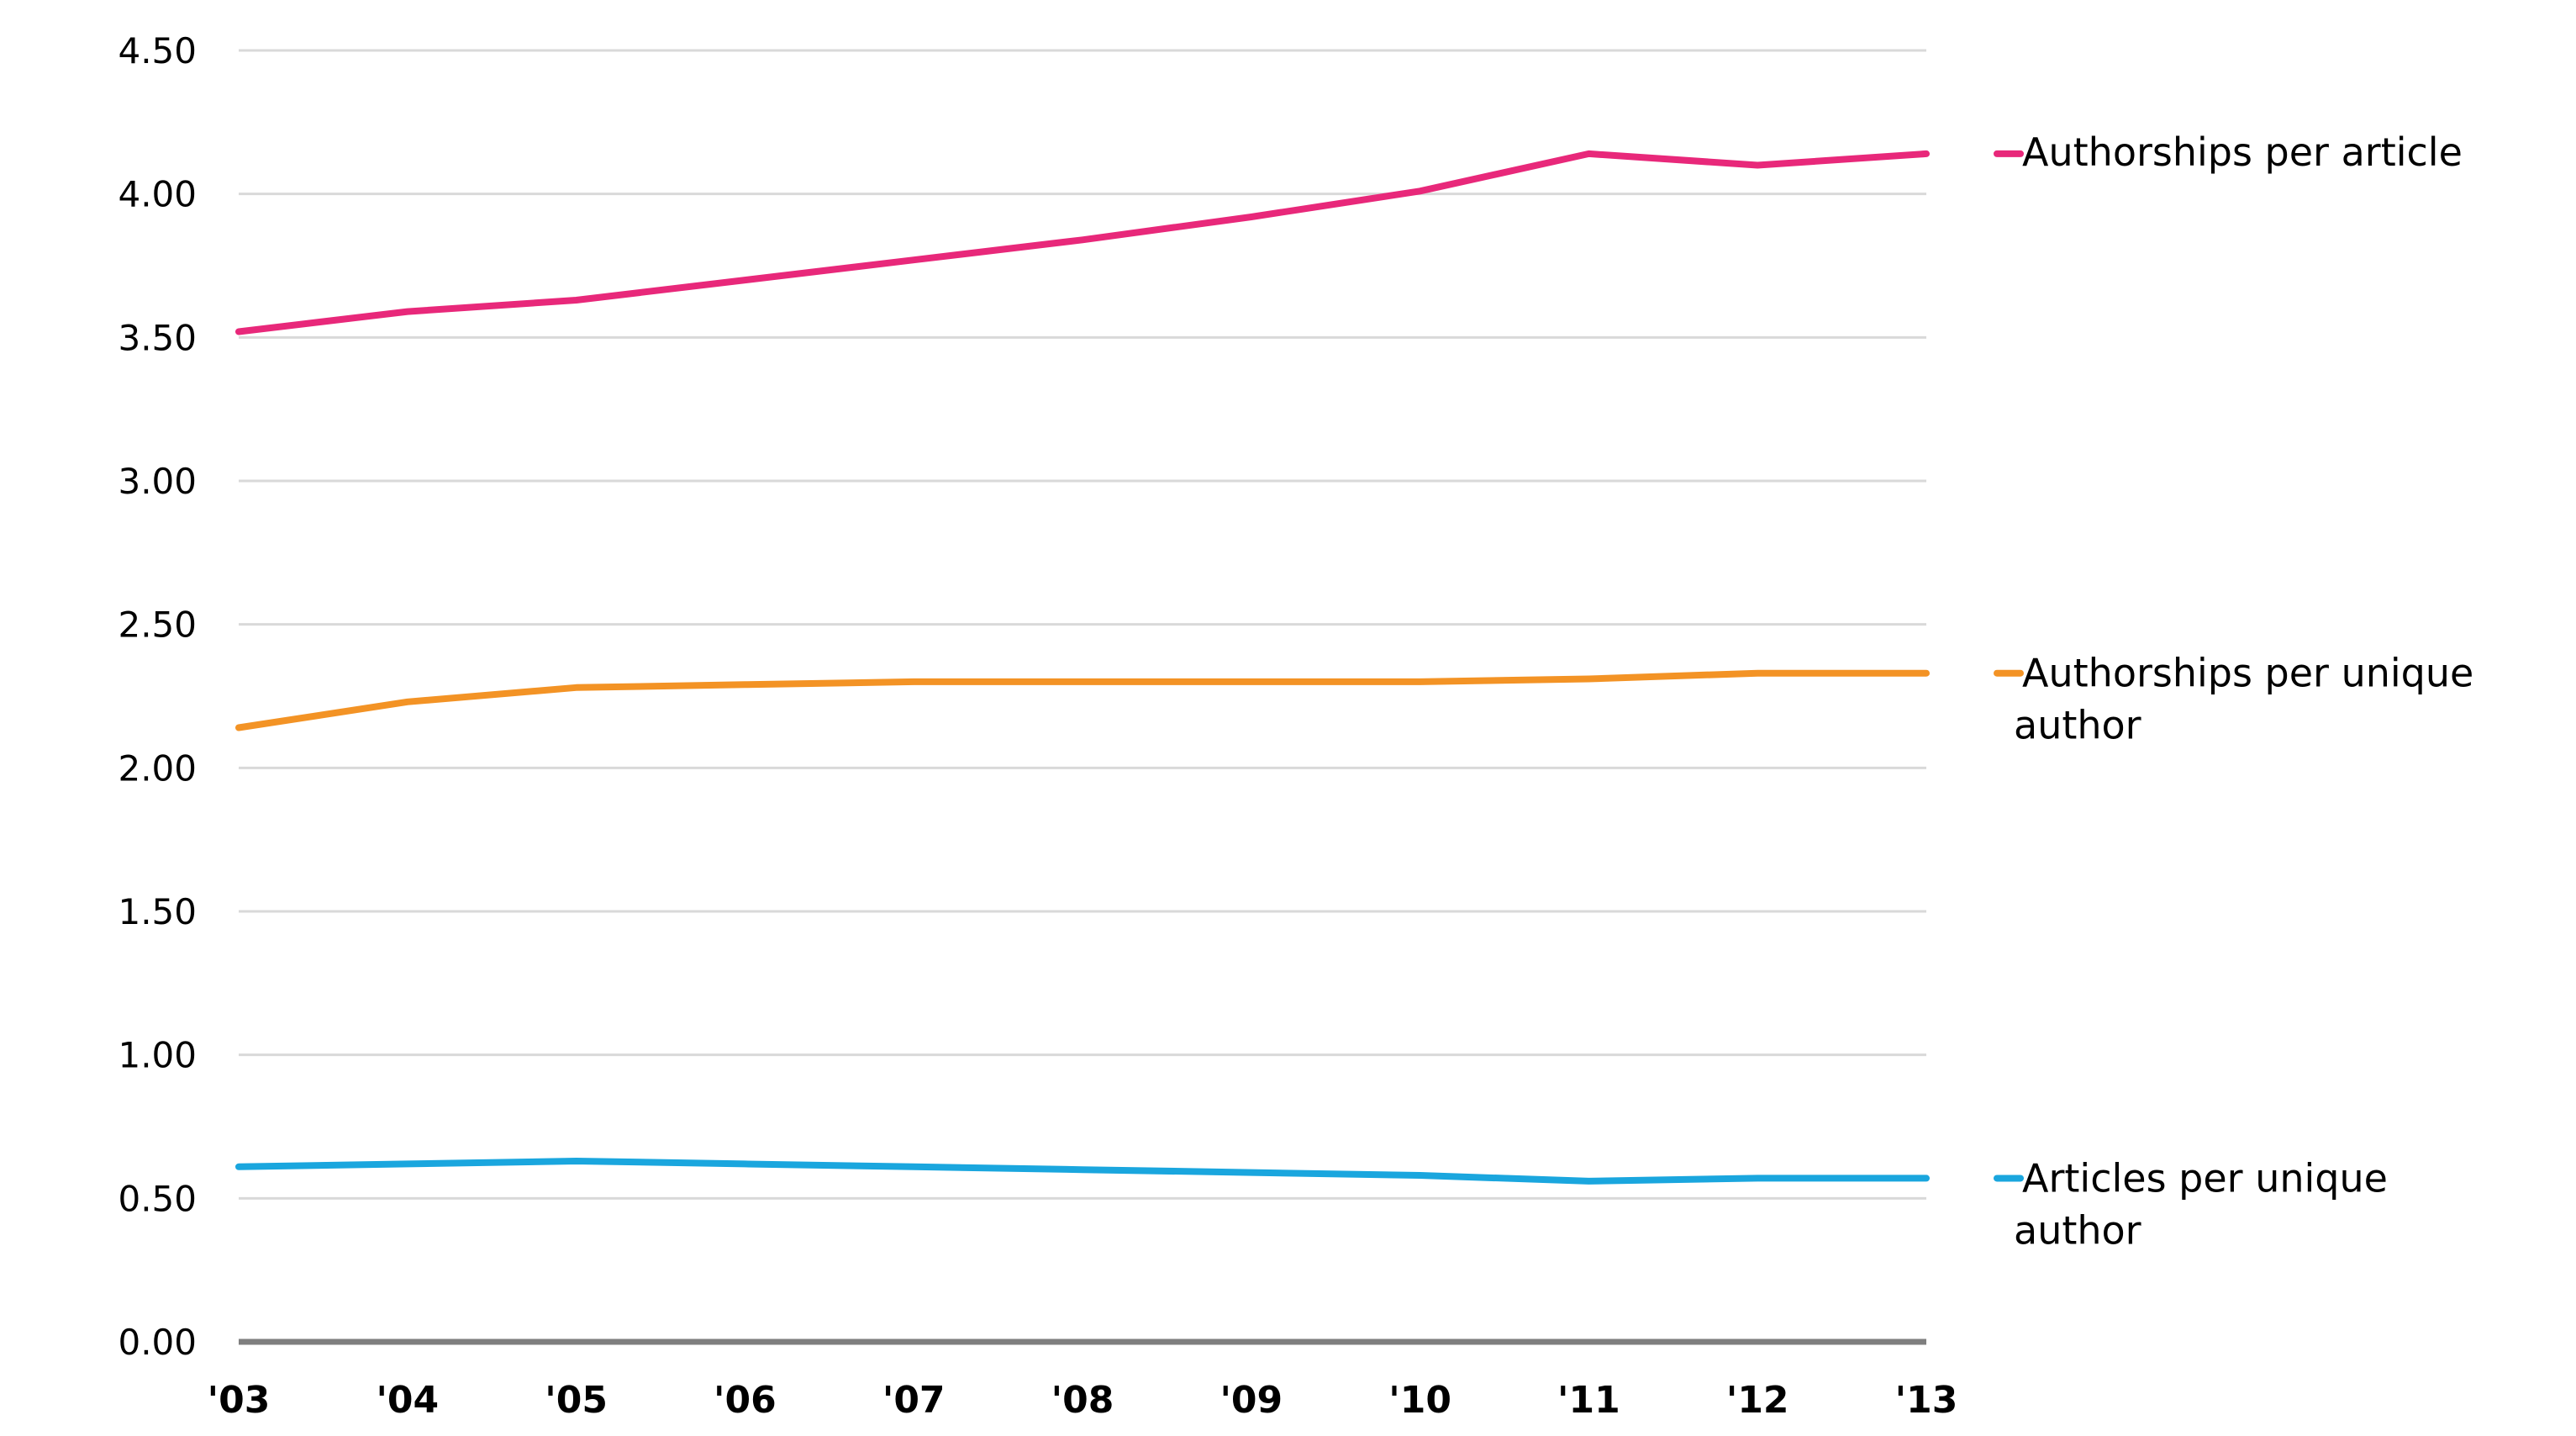  Describe the element at coordinates (1757, 1400) in the screenshot. I see `x-tick-label: '12` at that location.